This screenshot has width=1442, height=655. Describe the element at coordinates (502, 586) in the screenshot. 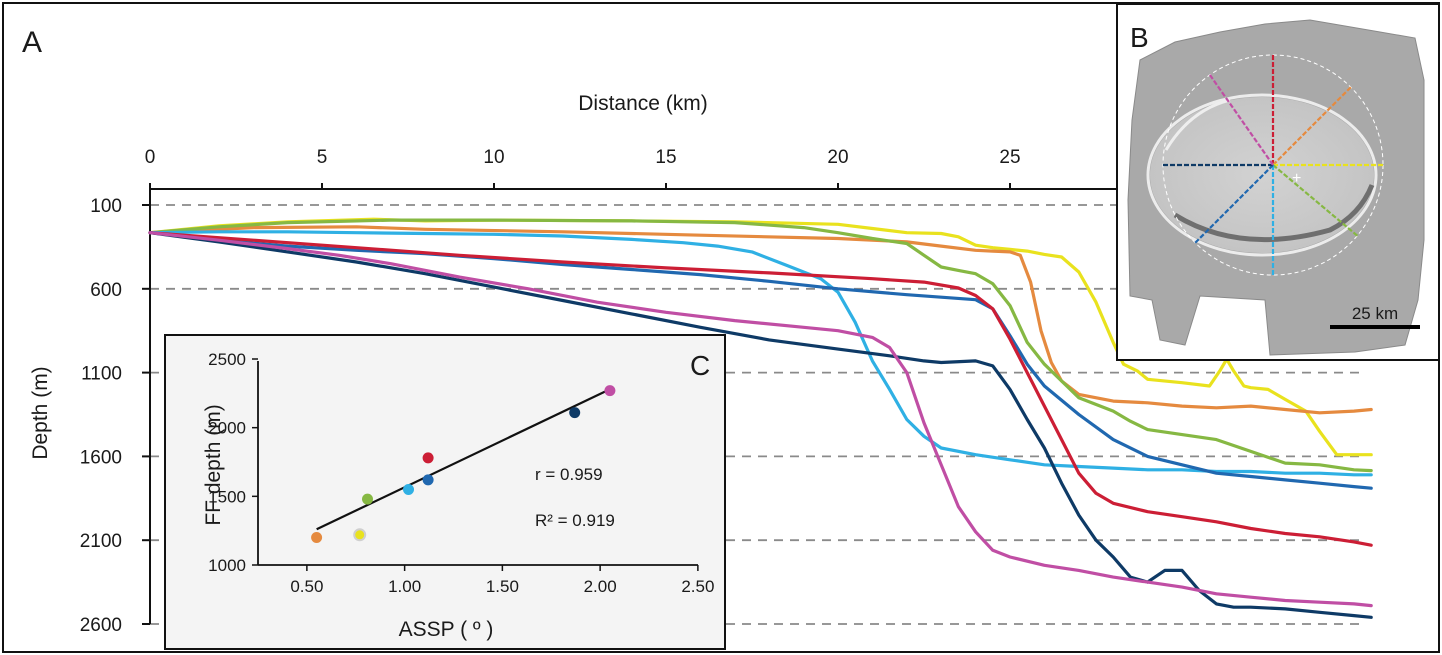

I see `scatter-x-tick-label-1.50: 1.50` at that location.